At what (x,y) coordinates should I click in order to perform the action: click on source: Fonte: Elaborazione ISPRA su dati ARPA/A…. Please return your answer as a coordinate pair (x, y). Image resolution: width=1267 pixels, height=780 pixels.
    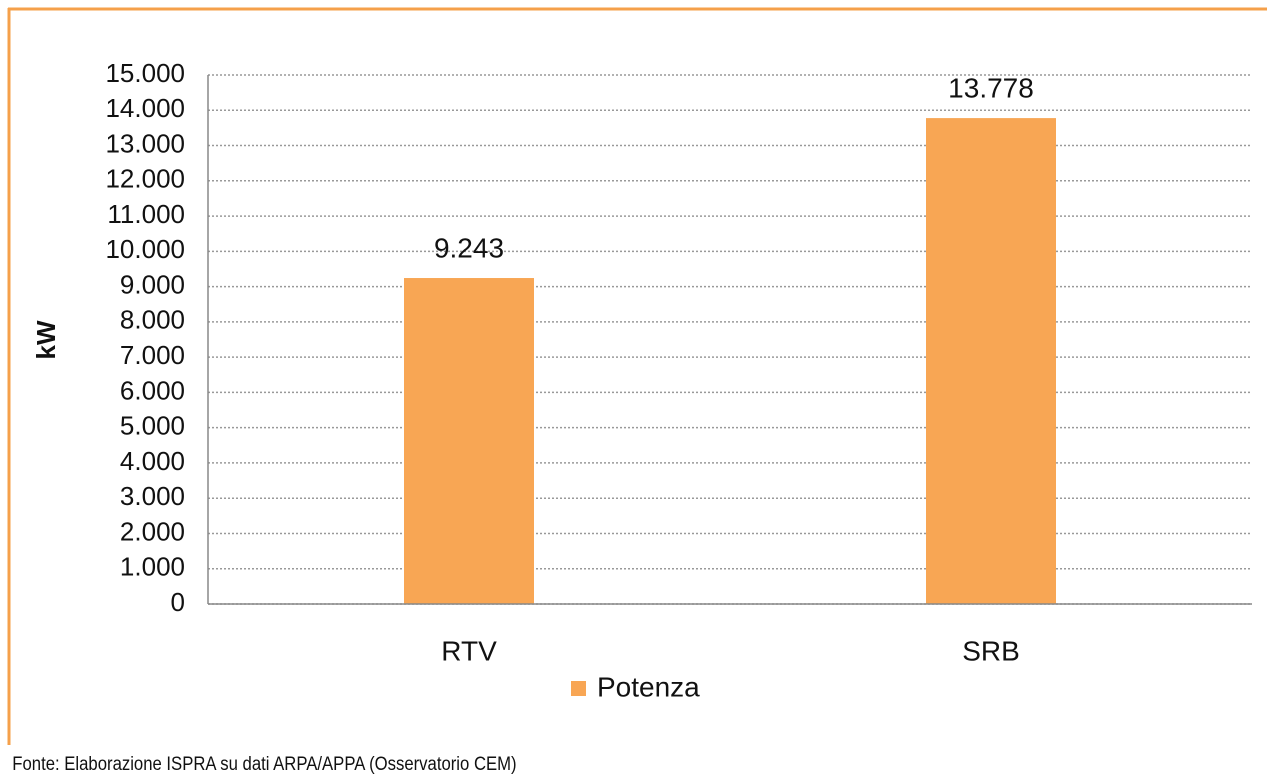
    Looking at the image, I should click on (264, 763).